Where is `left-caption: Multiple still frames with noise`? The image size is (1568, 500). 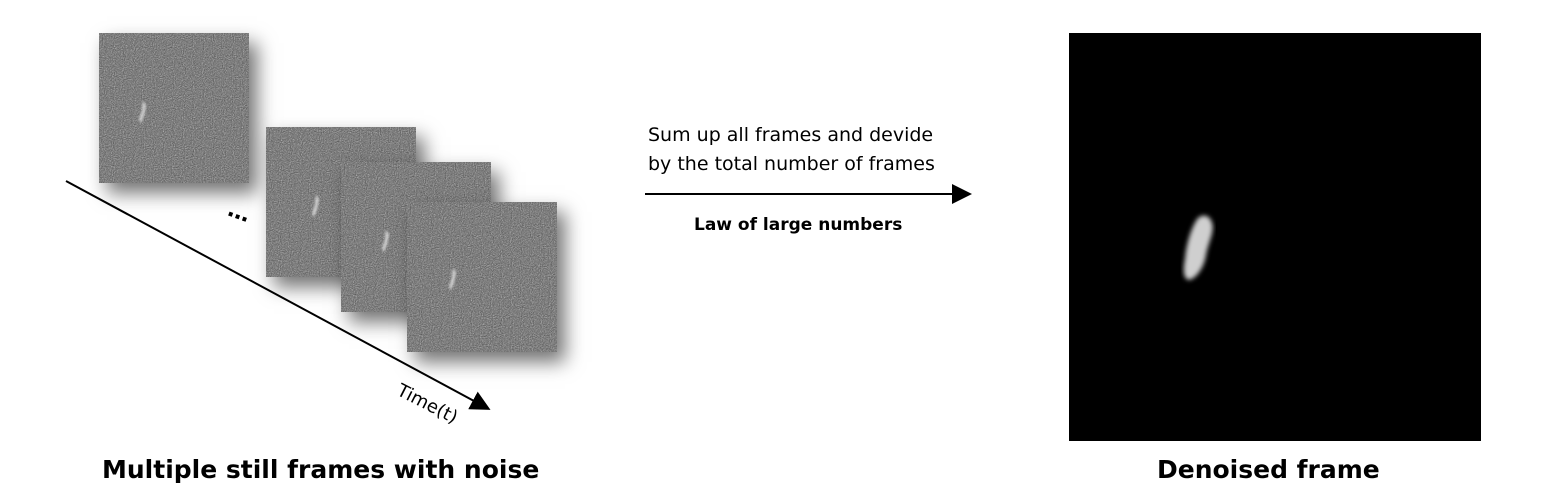
left-caption: Multiple still frames with noise is located at coordinates (321, 469).